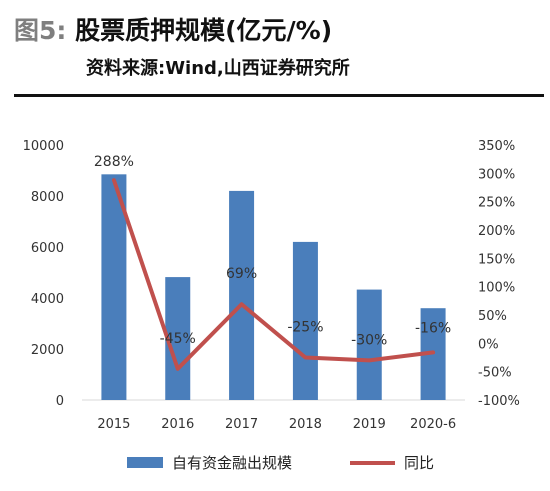 The width and height of the screenshot is (550, 491). I want to click on yoy-data-label: -30%, so click(369, 340).